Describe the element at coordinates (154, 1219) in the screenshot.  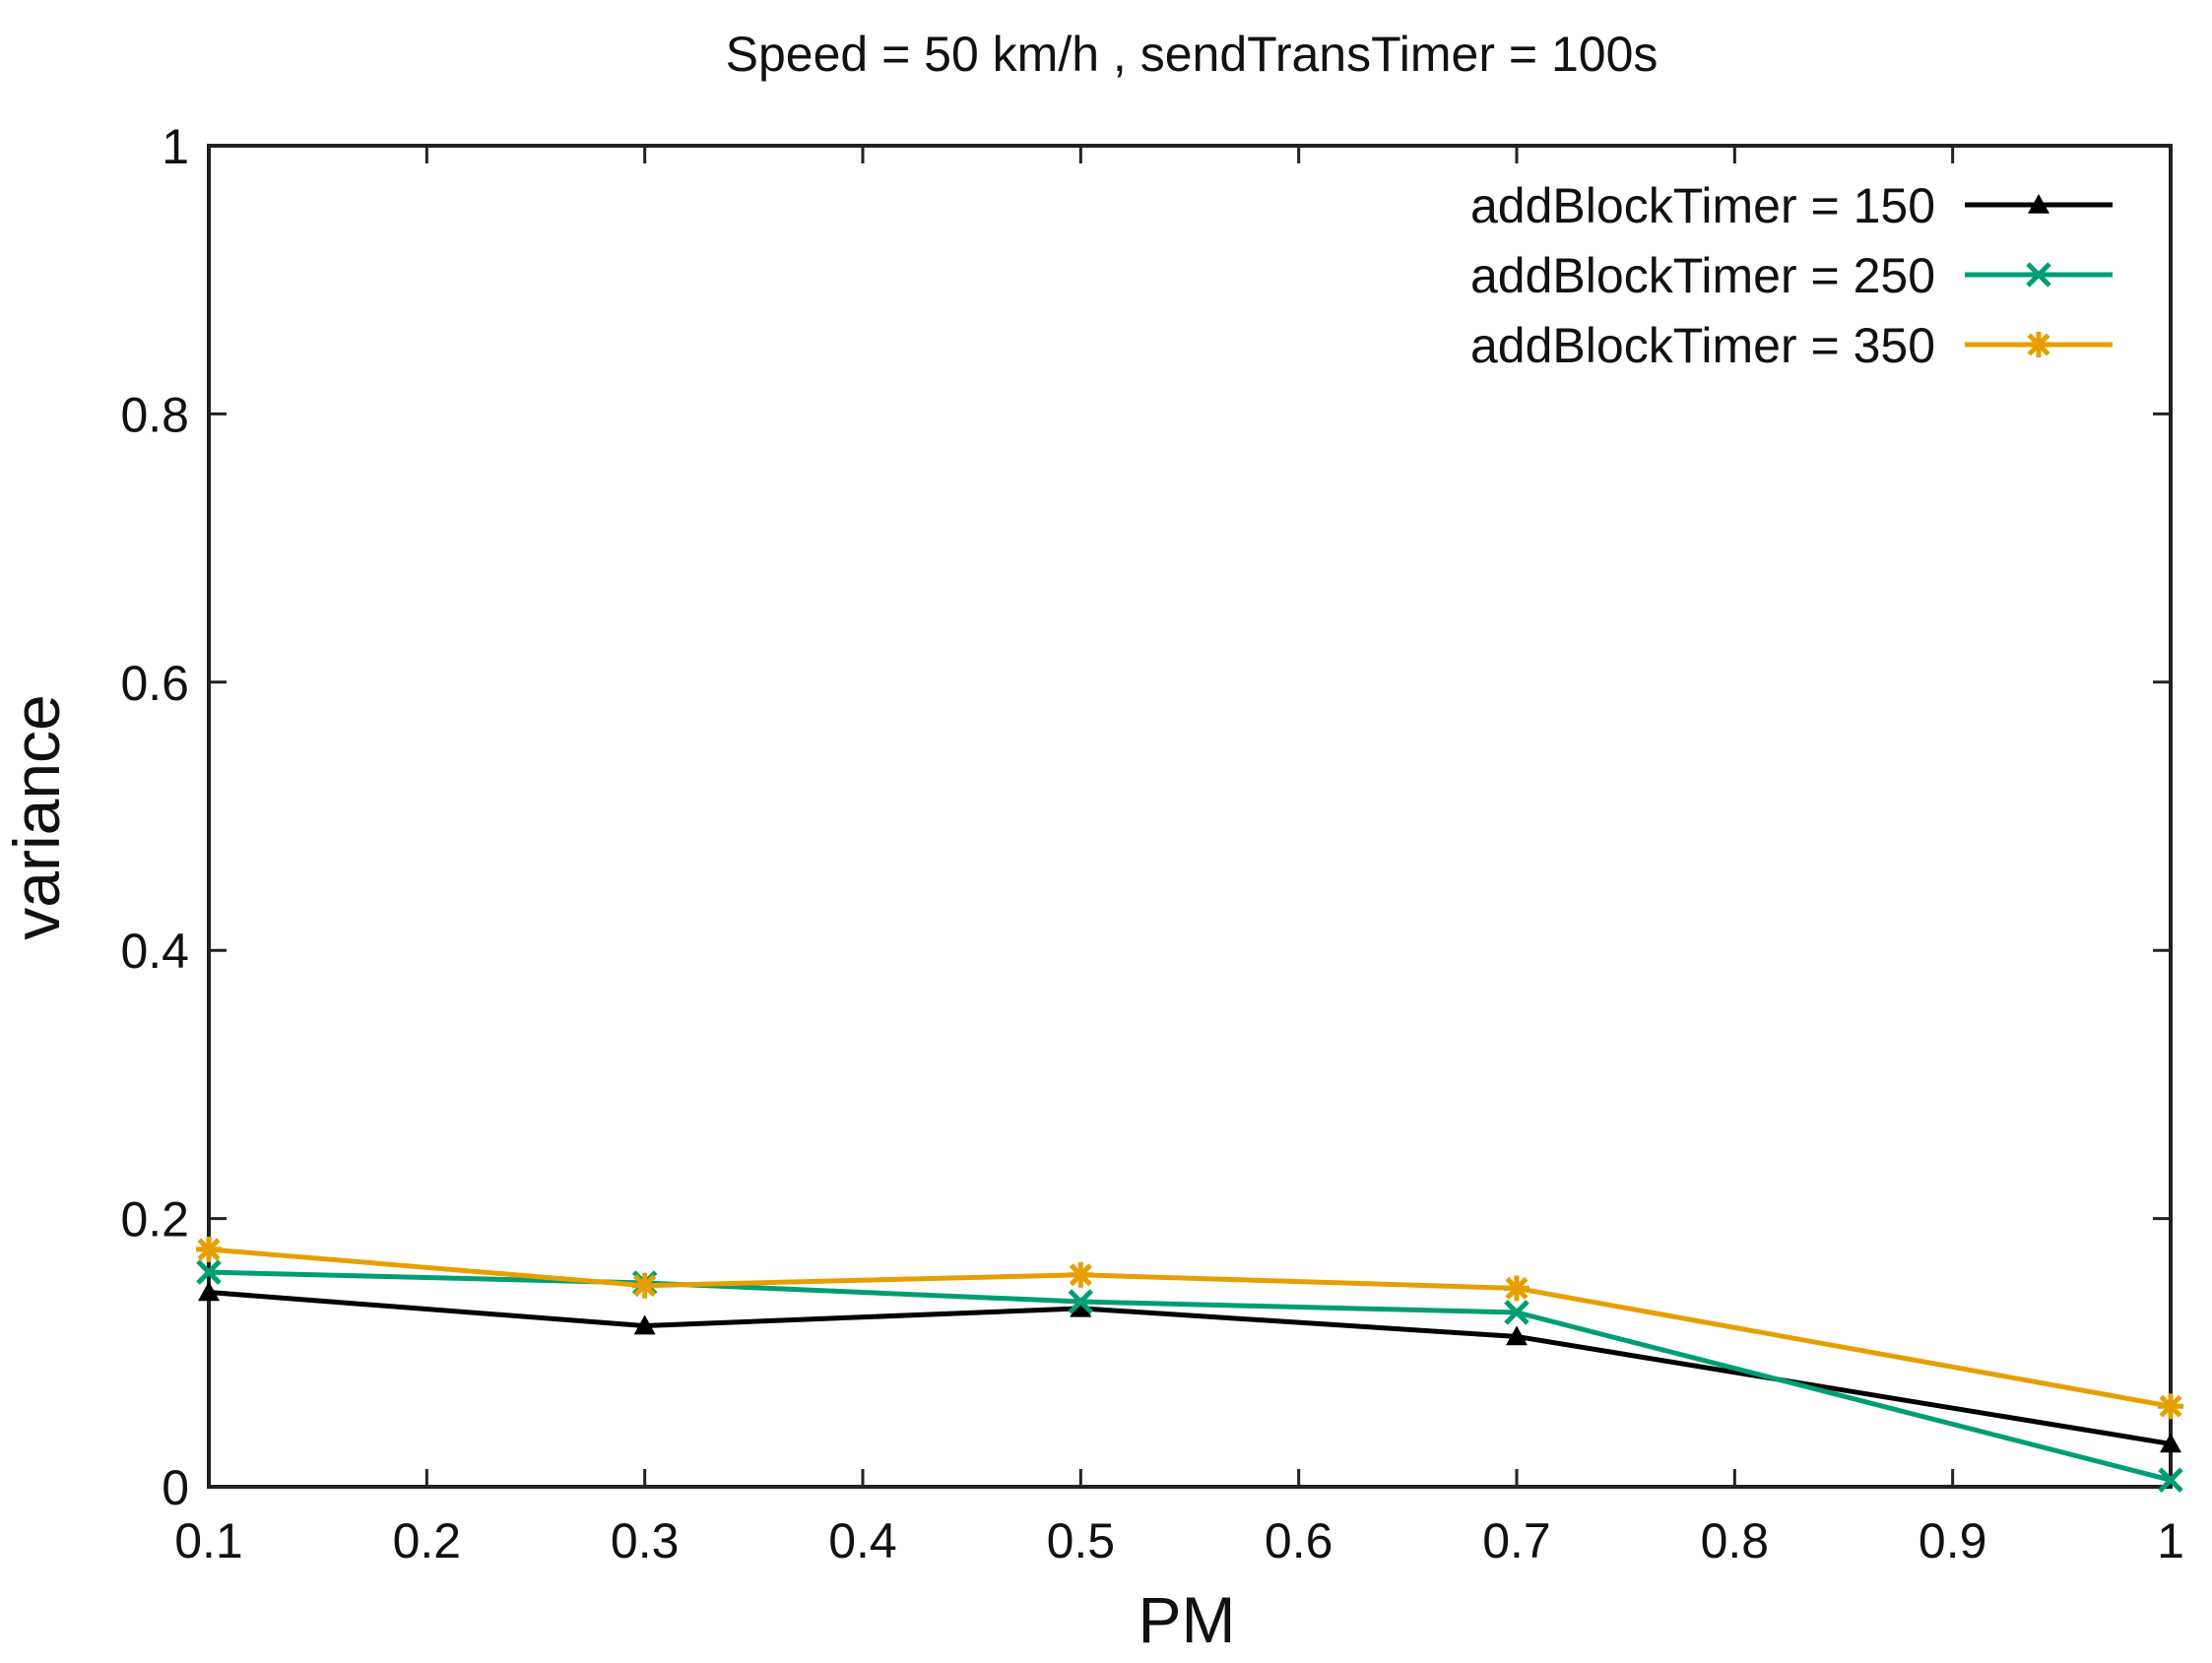
I see `y-tick-label: 0.2` at that location.